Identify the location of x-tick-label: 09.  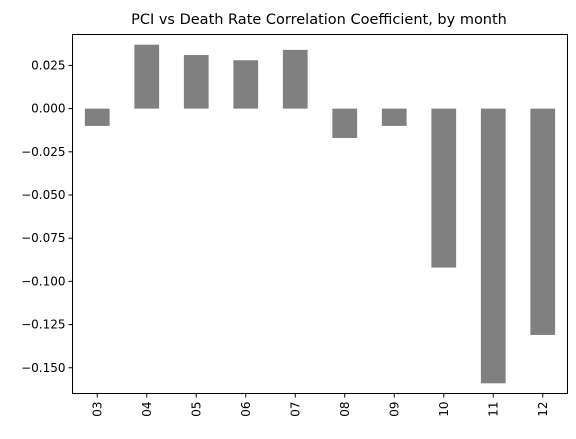
(394, 409).